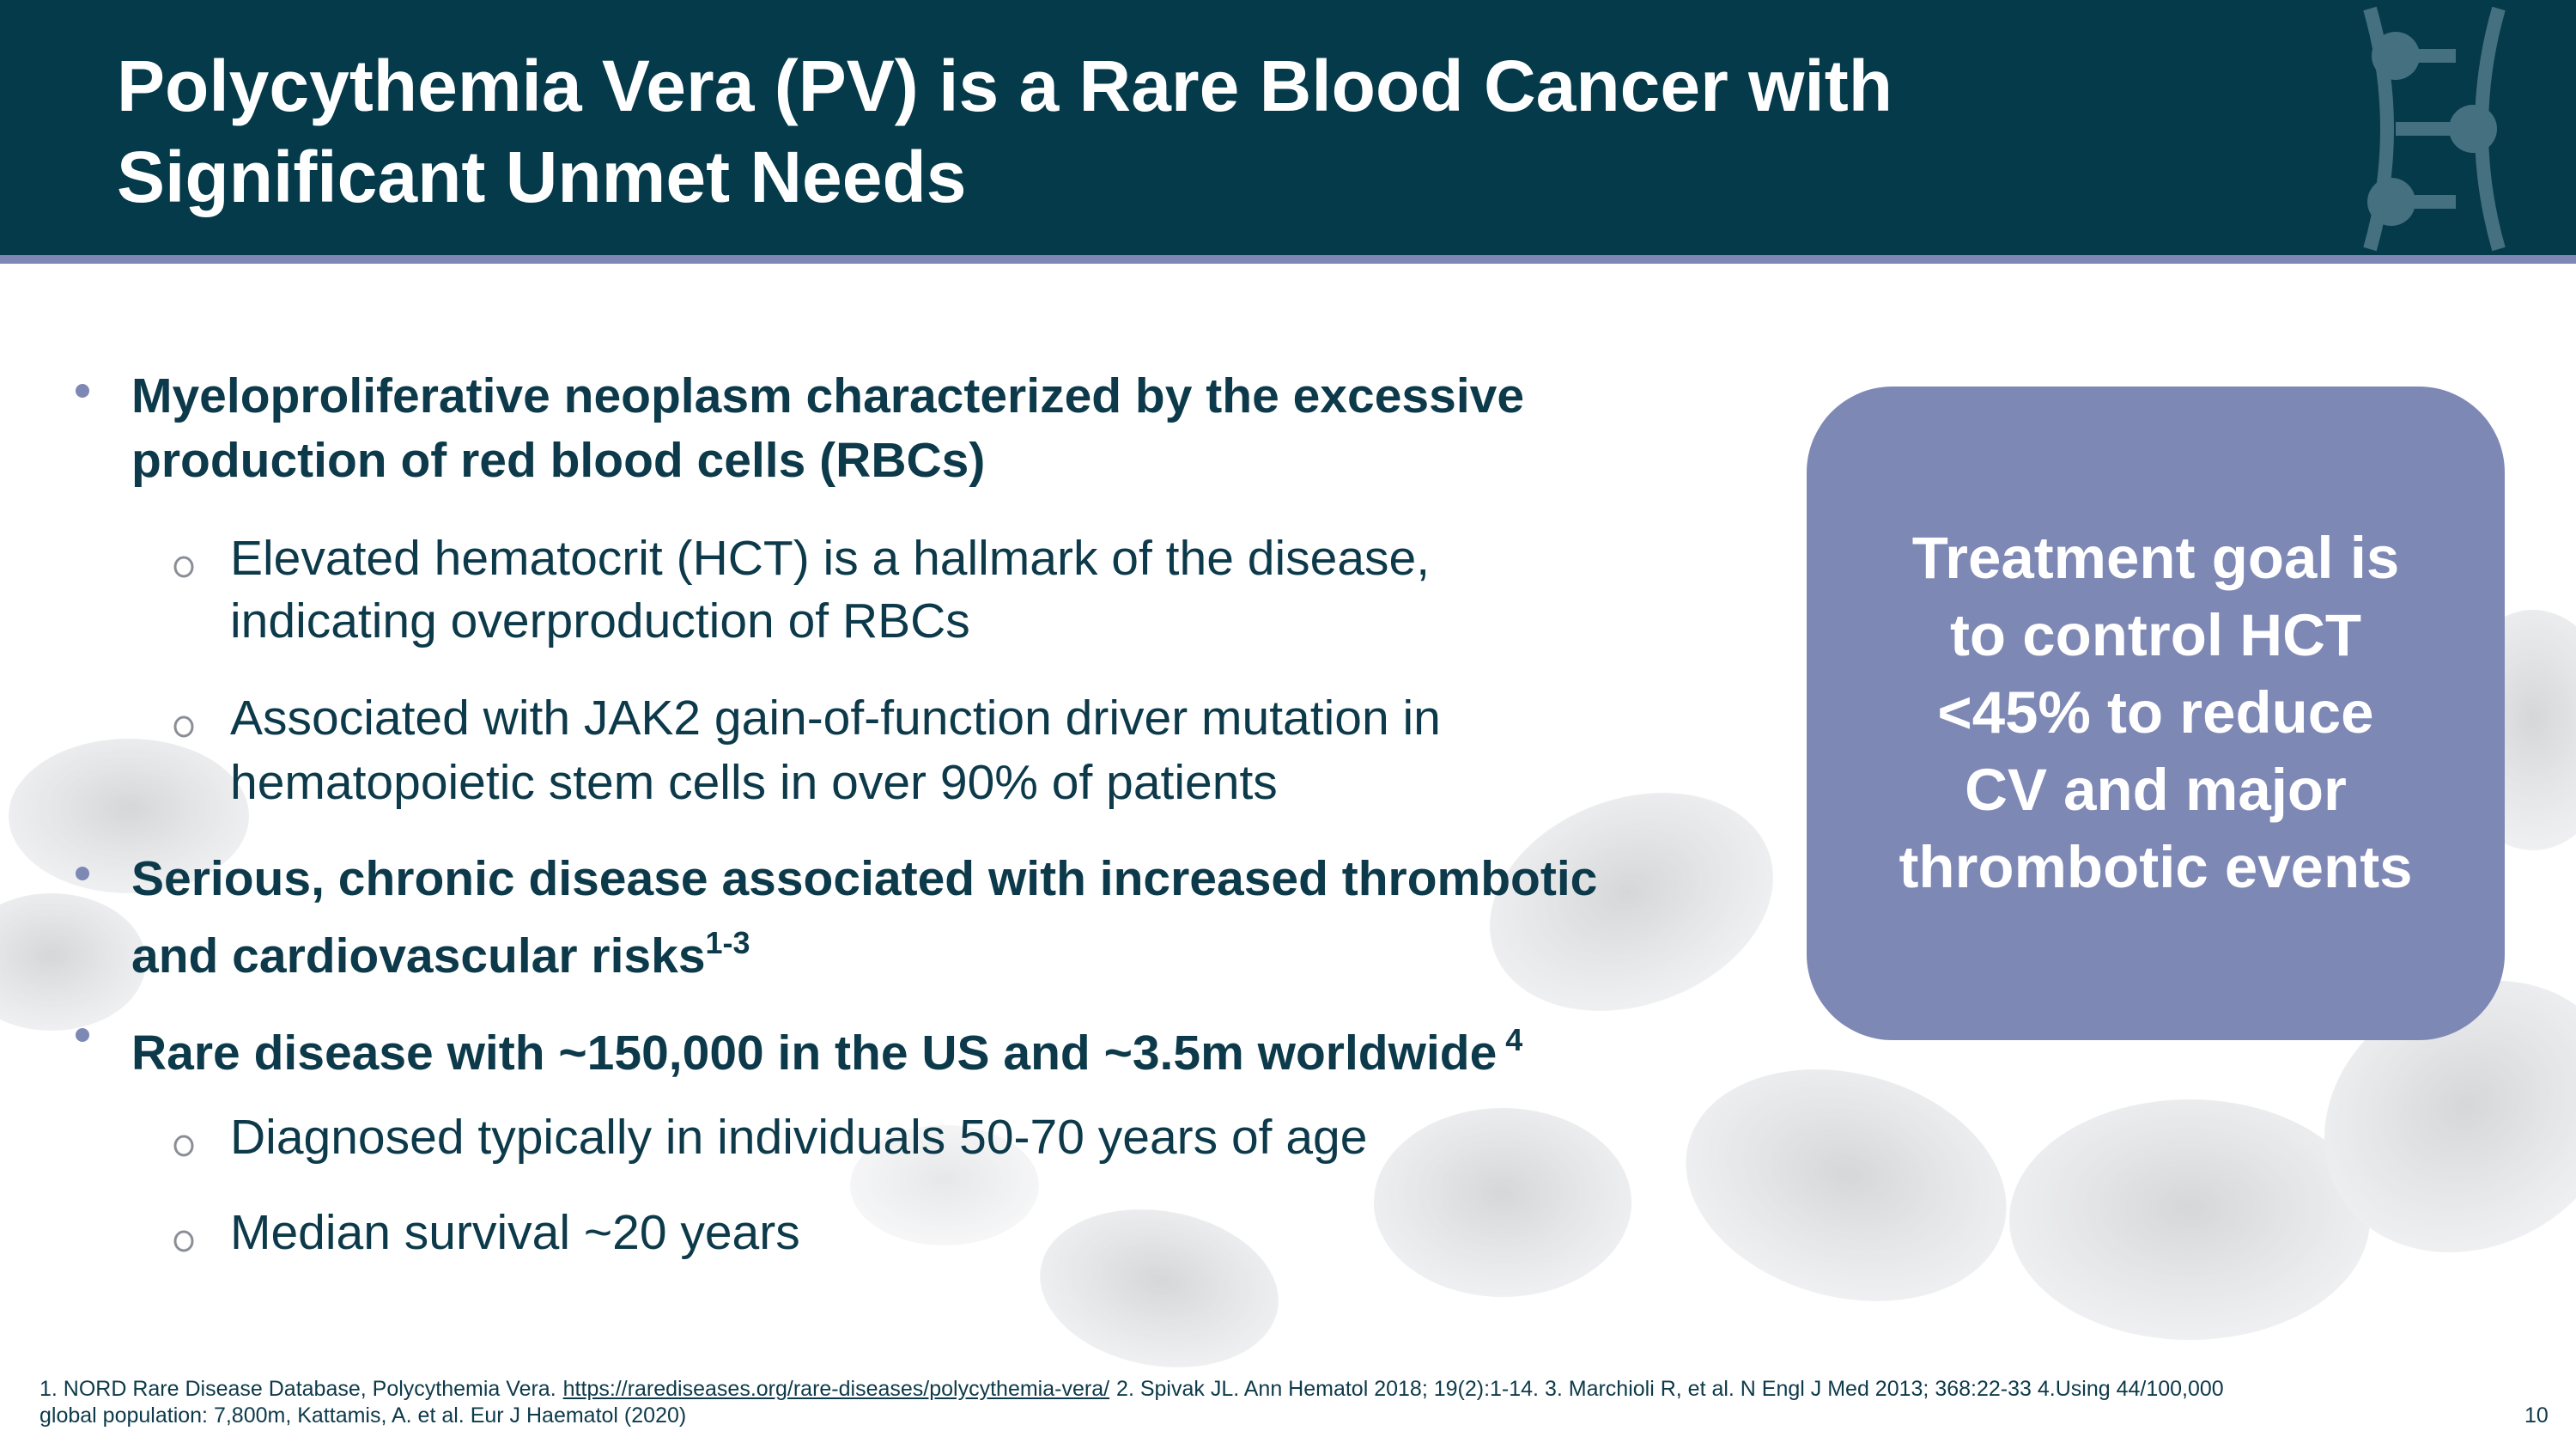 The width and height of the screenshot is (2576, 1449). I want to click on callout-text: <45% to reduce, so click(2156, 712).